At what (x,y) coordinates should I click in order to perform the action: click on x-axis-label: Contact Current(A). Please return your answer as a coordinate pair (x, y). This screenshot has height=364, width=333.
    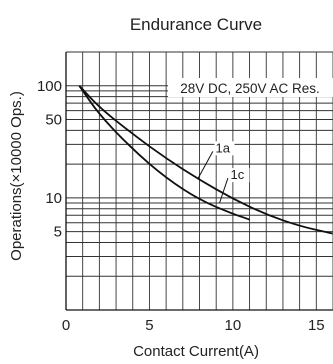
    Looking at the image, I should click on (196, 351).